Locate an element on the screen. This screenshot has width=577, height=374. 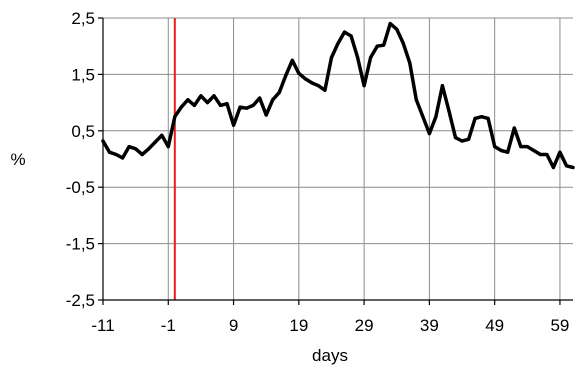
x-tick-label: -11 is located at coordinates (102, 325).